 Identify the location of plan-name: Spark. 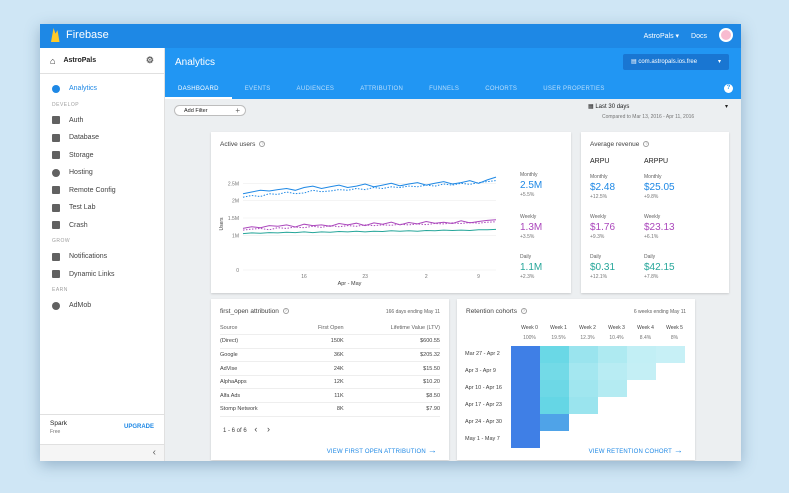
(58, 423).